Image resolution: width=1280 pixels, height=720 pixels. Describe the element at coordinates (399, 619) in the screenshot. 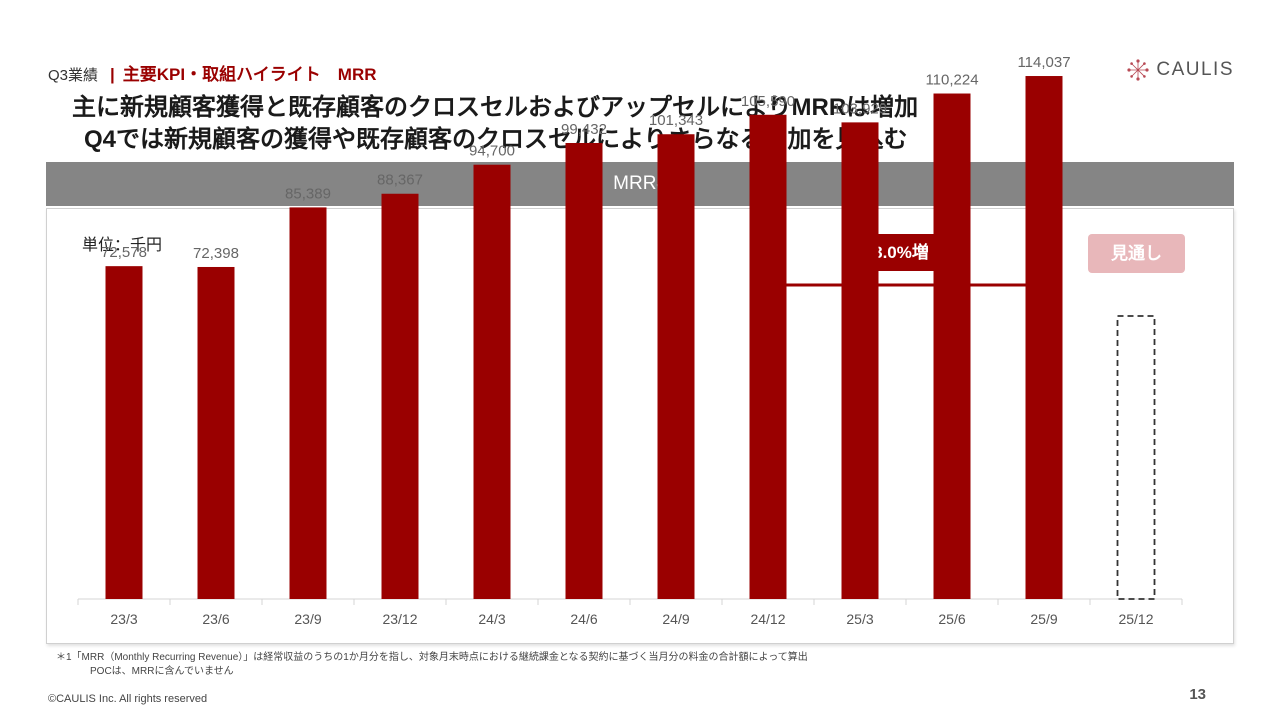

I see `x-tick-label: 23/12` at that location.